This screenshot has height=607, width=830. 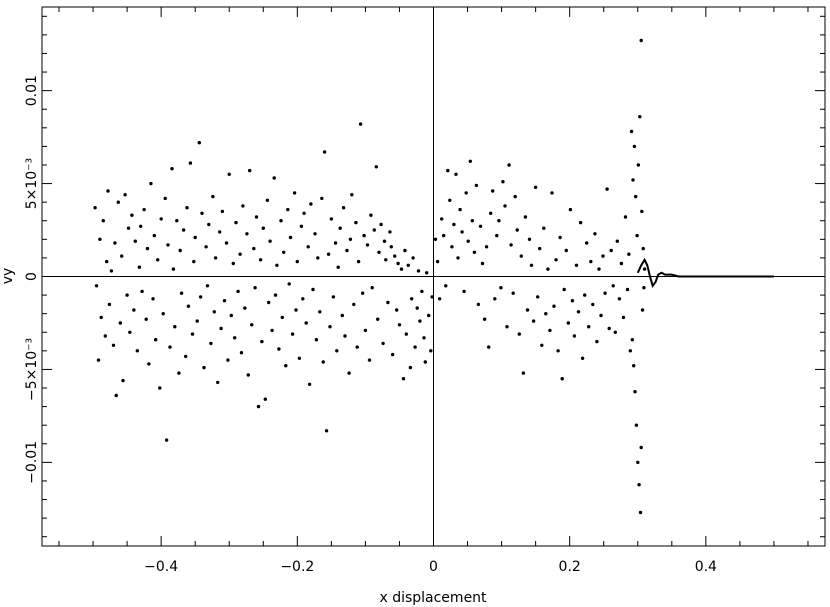 What do you see at coordinates (32, 369) in the screenshot?
I see `y-tick-label: −5×10⁻³` at bounding box center [32, 369].